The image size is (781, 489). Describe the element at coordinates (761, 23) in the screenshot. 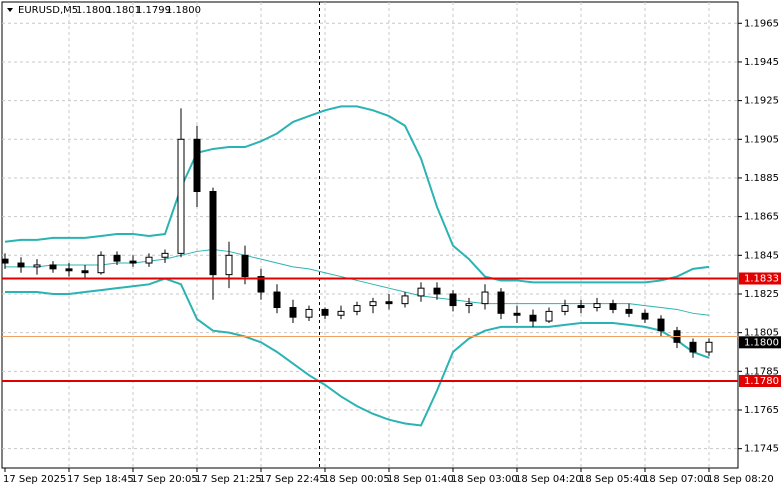

I see `y-tick-label: 1.1965` at that location.